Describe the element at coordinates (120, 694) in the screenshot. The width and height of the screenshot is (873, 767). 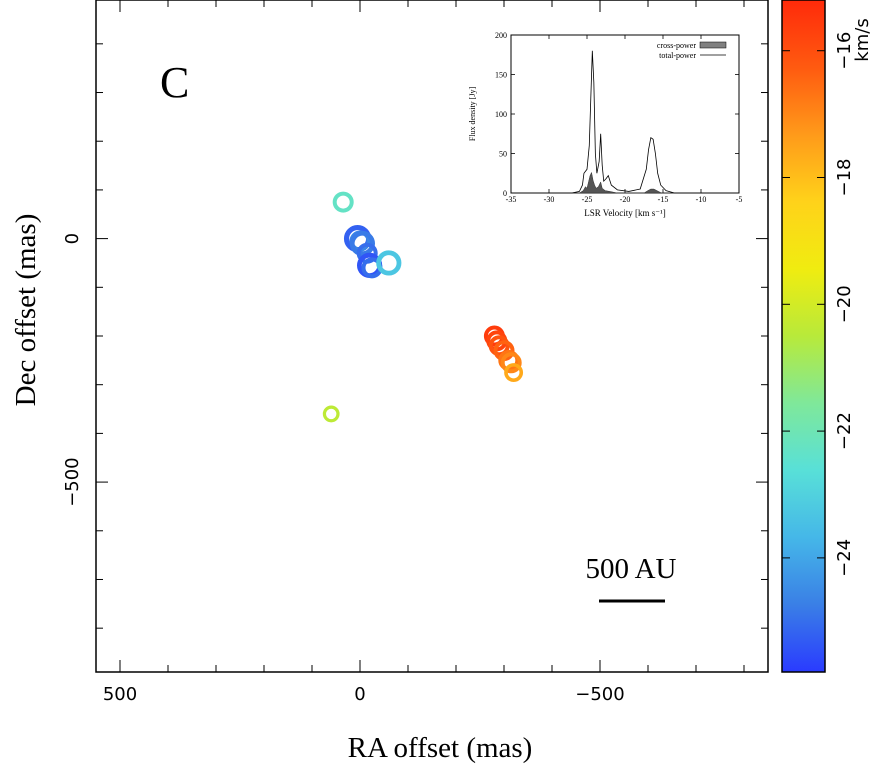
I see `x-tick-label: 500` at that location.